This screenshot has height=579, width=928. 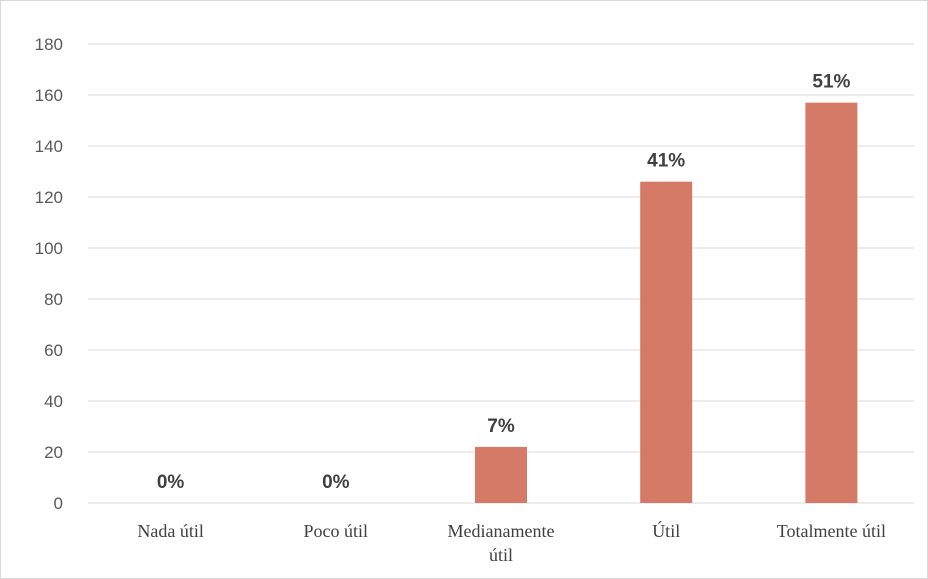 What do you see at coordinates (501, 555) in the screenshot?
I see `x-category-label: útil` at bounding box center [501, 555].